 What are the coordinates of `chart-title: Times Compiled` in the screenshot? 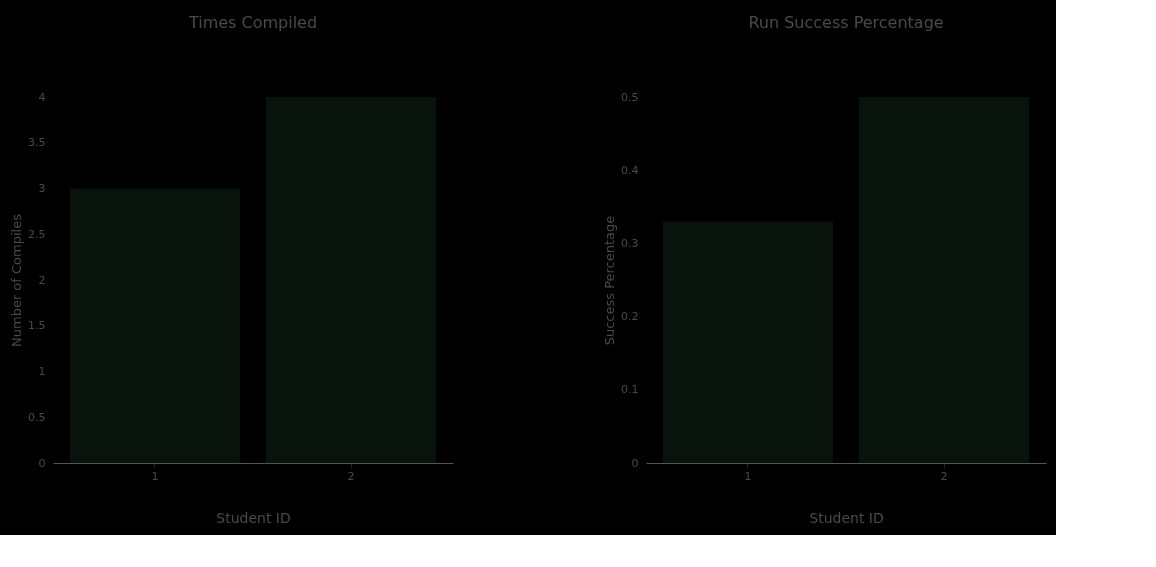 It's located at (252, 22).